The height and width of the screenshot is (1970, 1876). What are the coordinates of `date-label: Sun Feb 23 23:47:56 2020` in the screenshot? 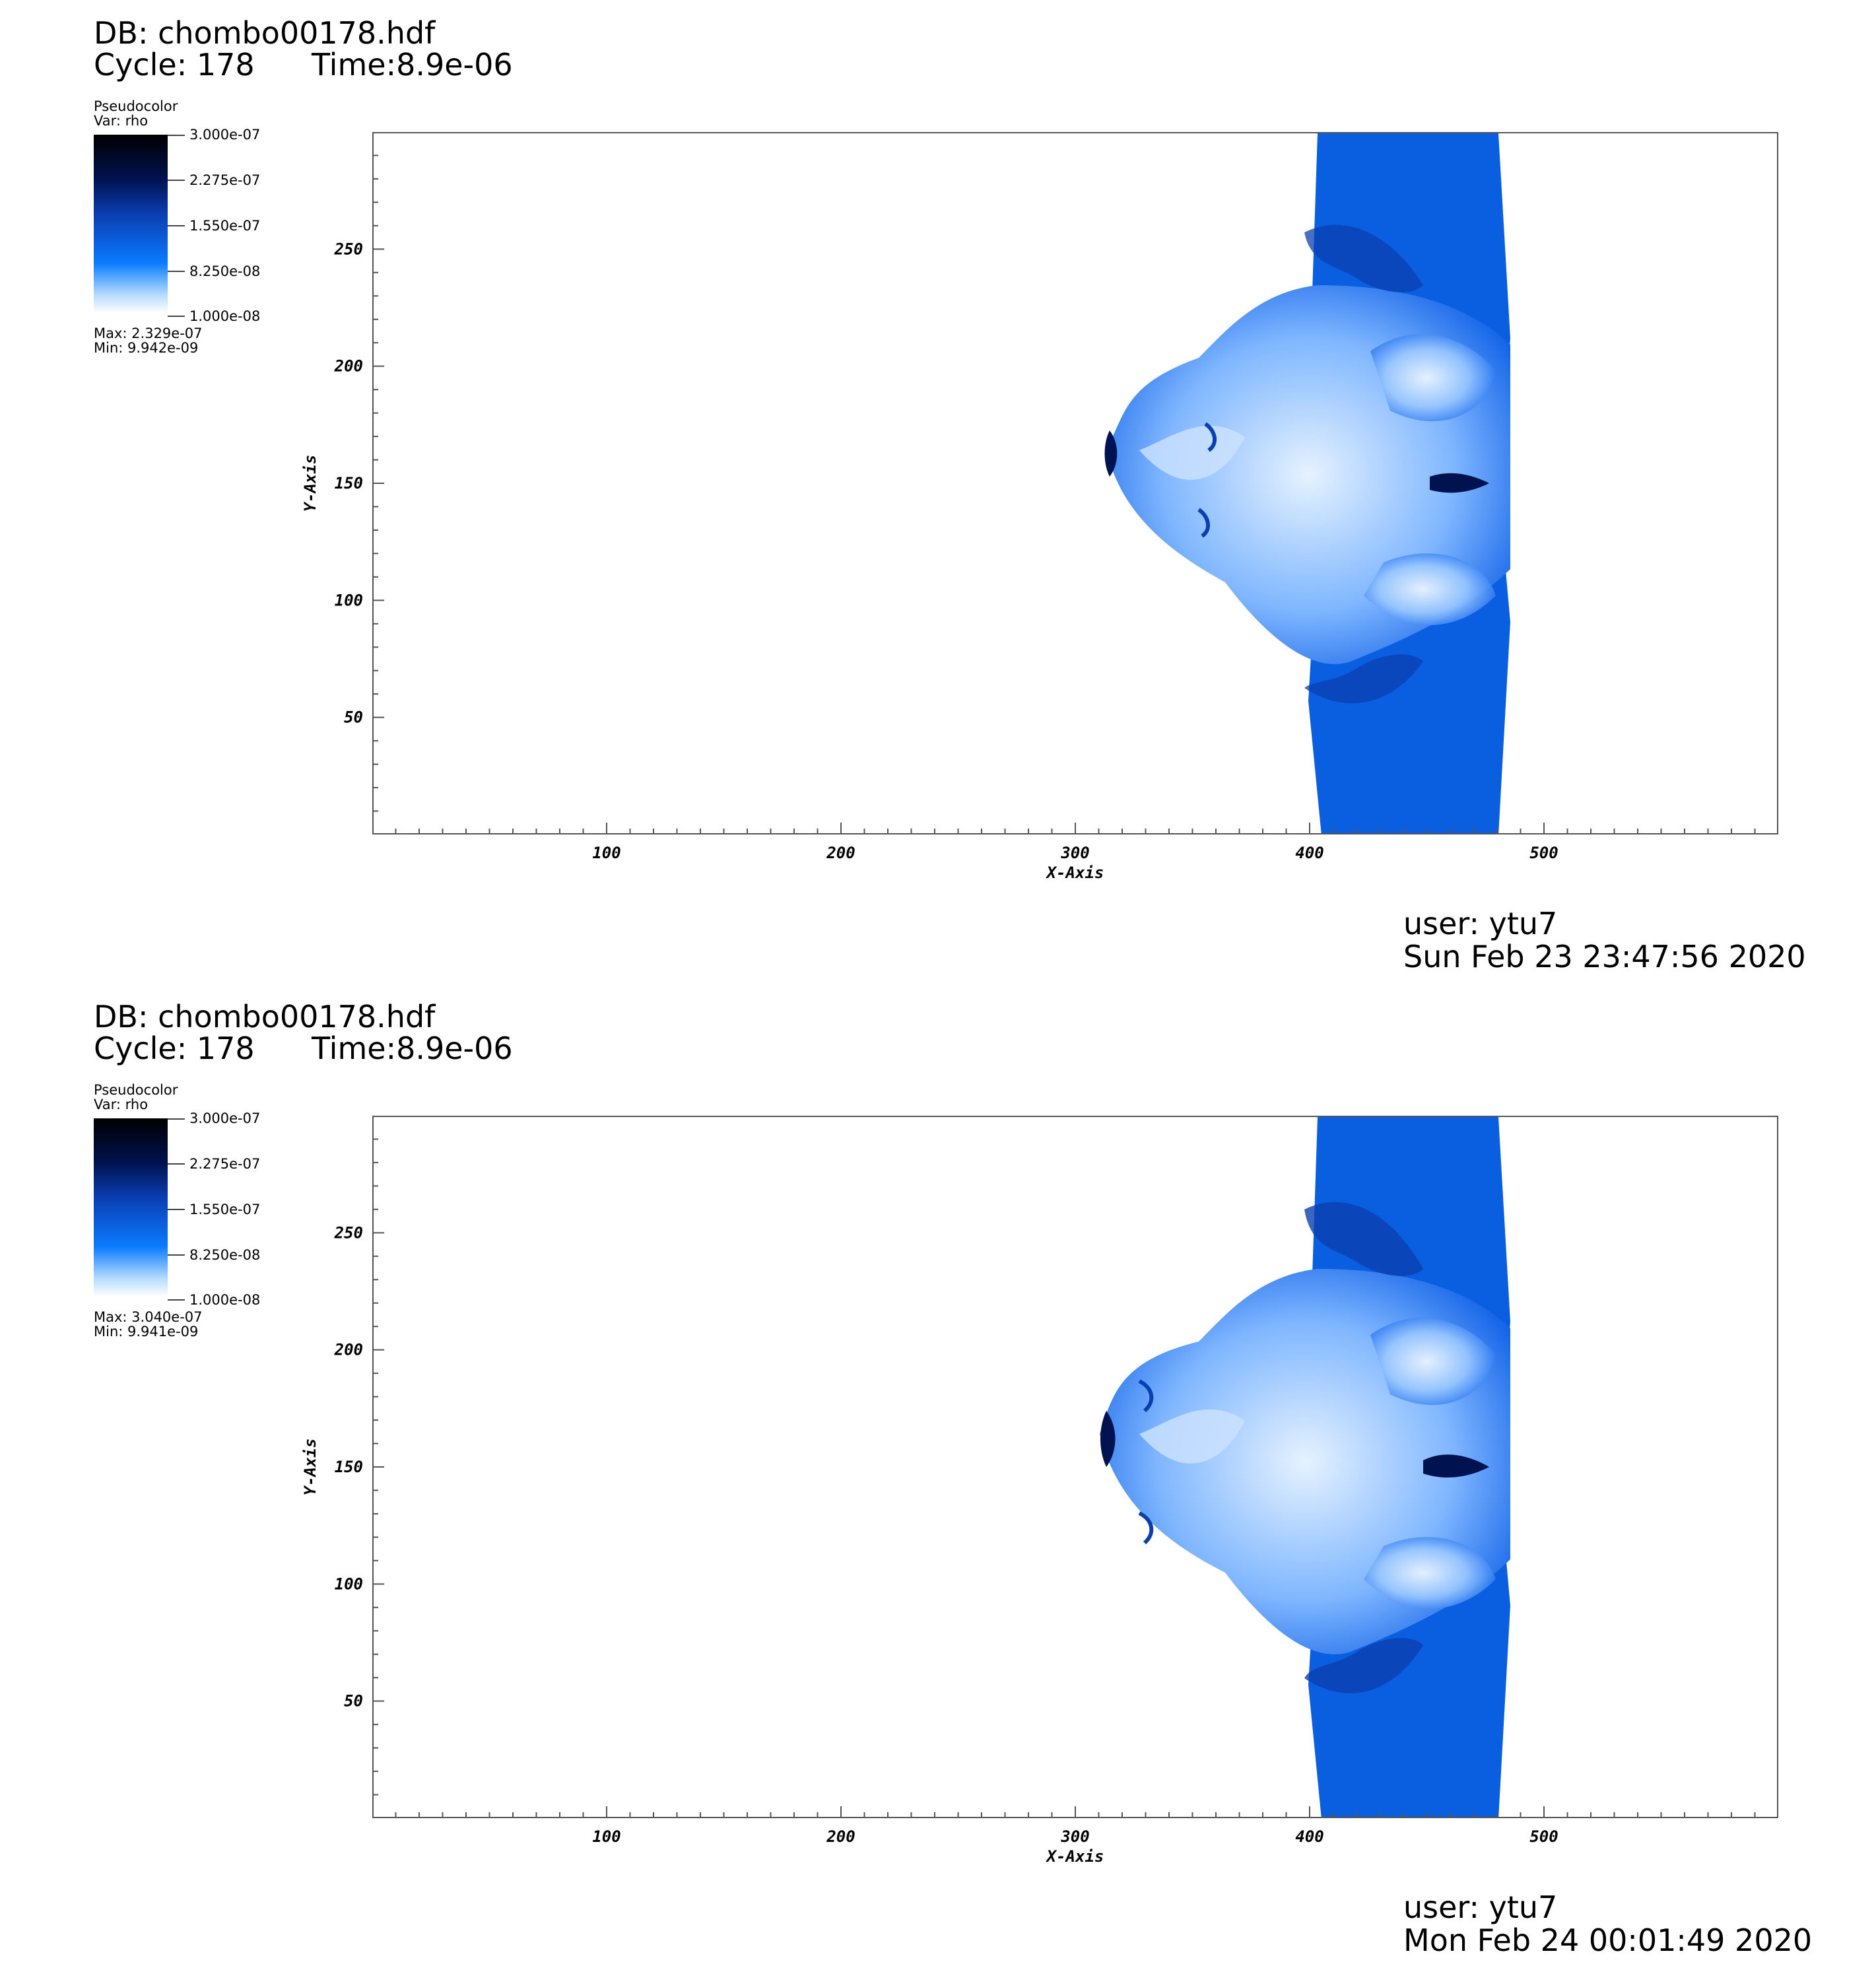 It's located at (1605, 957).